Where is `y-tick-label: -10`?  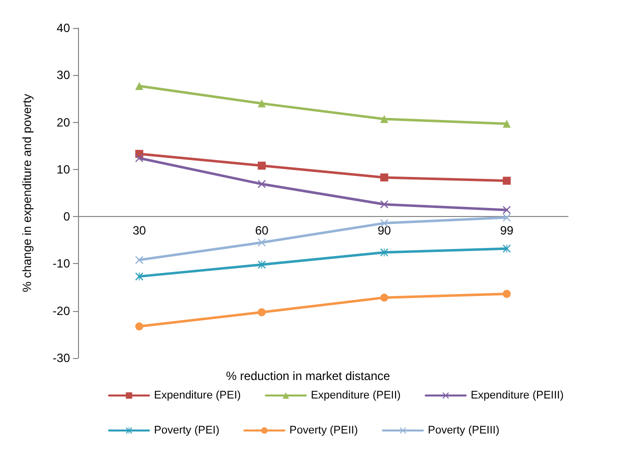 y-tick-label: -10 is located at coordinates (61, 263).